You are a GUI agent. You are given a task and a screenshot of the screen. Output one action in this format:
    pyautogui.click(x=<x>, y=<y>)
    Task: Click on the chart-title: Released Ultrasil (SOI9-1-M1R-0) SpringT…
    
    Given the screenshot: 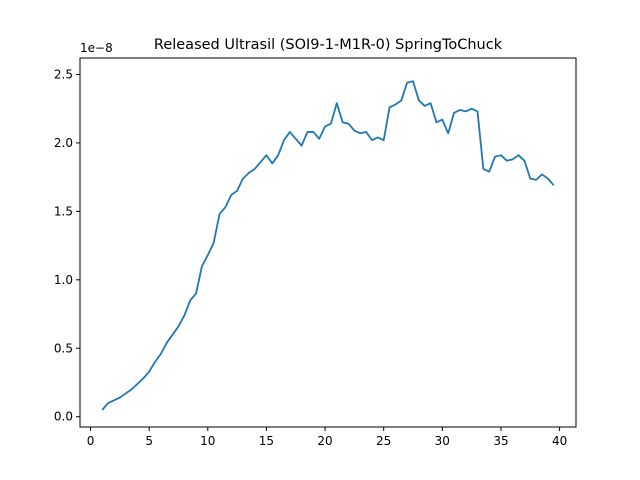 What is the action you would take?
    pyautogui.click(x=328, y=45)
    